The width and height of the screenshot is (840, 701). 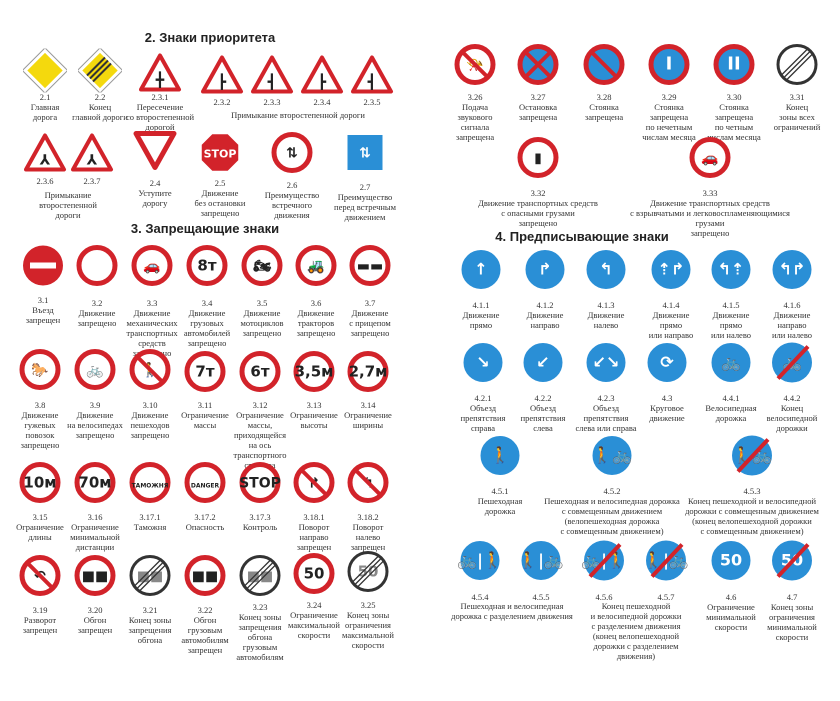 What do you see at coordinates (222, 102) in the screenshot?
I see `sign-code: 2.3.2` at bounding box center [222, 102].